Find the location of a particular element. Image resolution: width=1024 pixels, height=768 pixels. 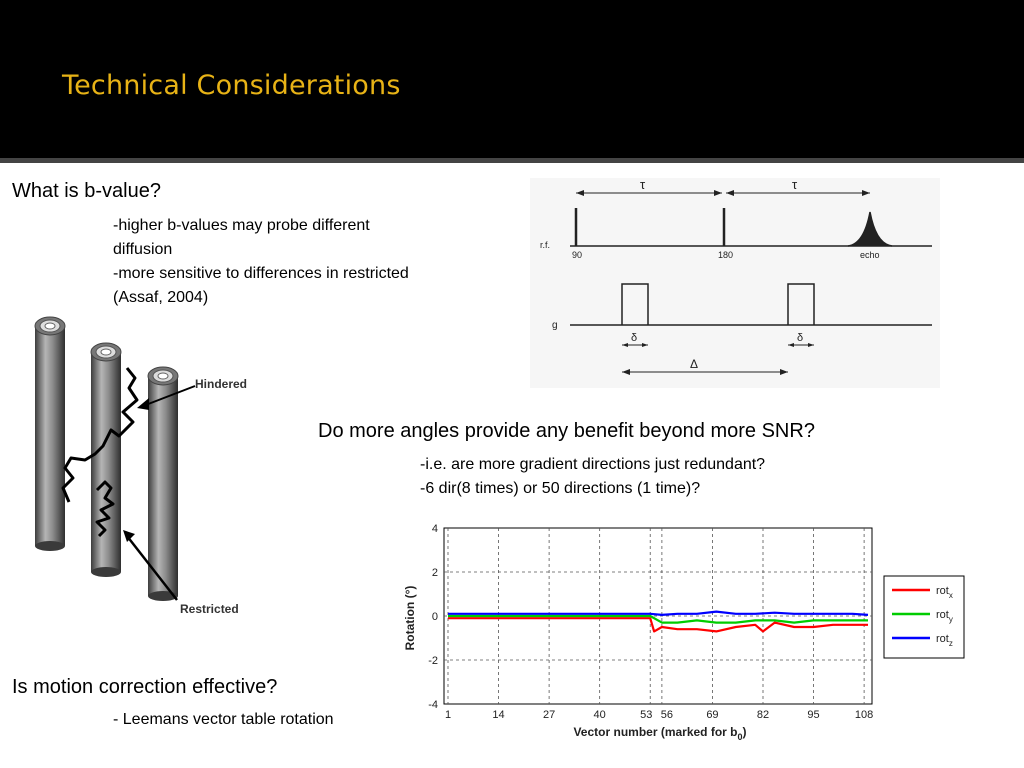

slide-title: Technical Considerations is located at coordinates (231, 85).